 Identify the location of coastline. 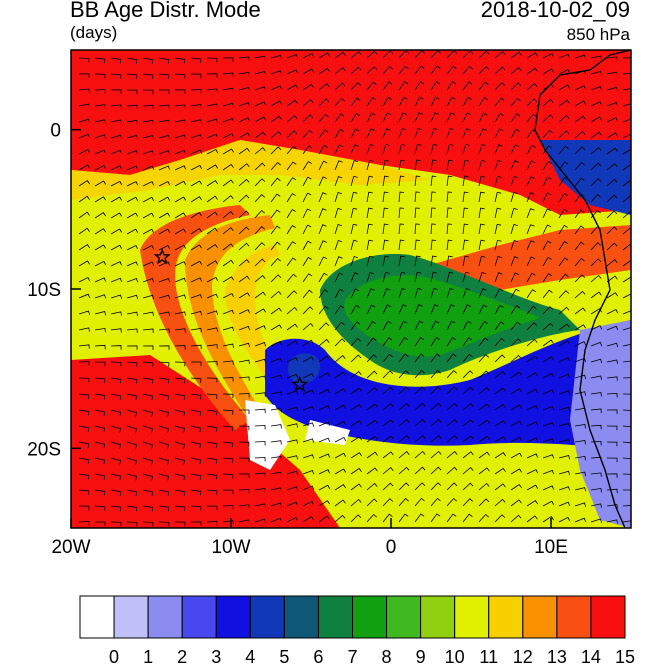
(582, 289).